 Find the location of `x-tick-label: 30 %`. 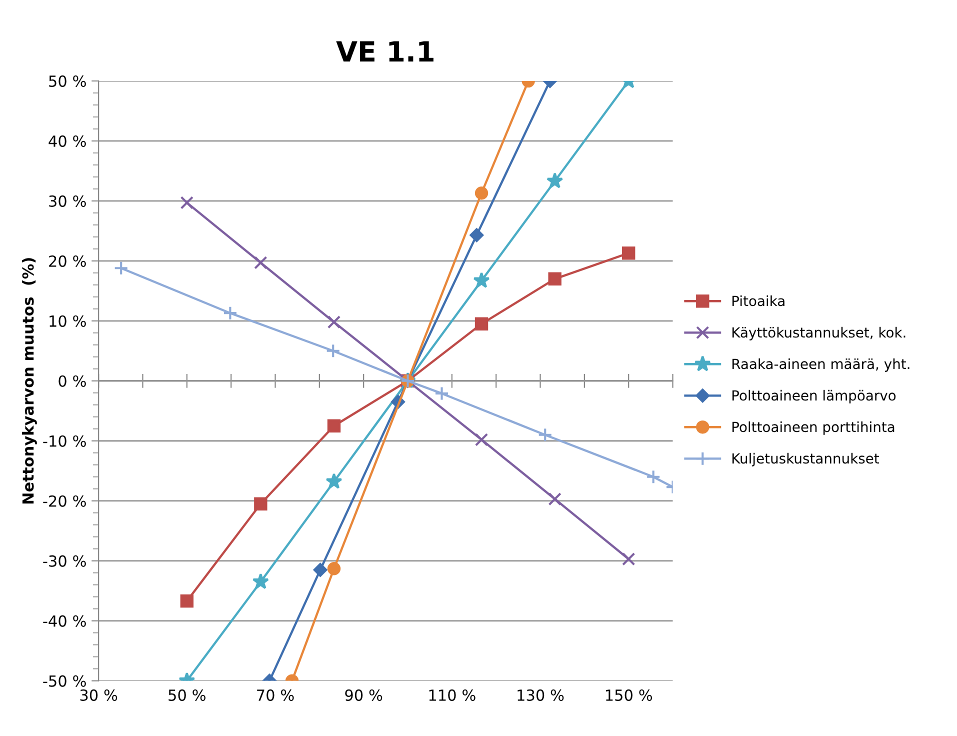

x-tick-label: 30 % is located at coordinates (99, 695).